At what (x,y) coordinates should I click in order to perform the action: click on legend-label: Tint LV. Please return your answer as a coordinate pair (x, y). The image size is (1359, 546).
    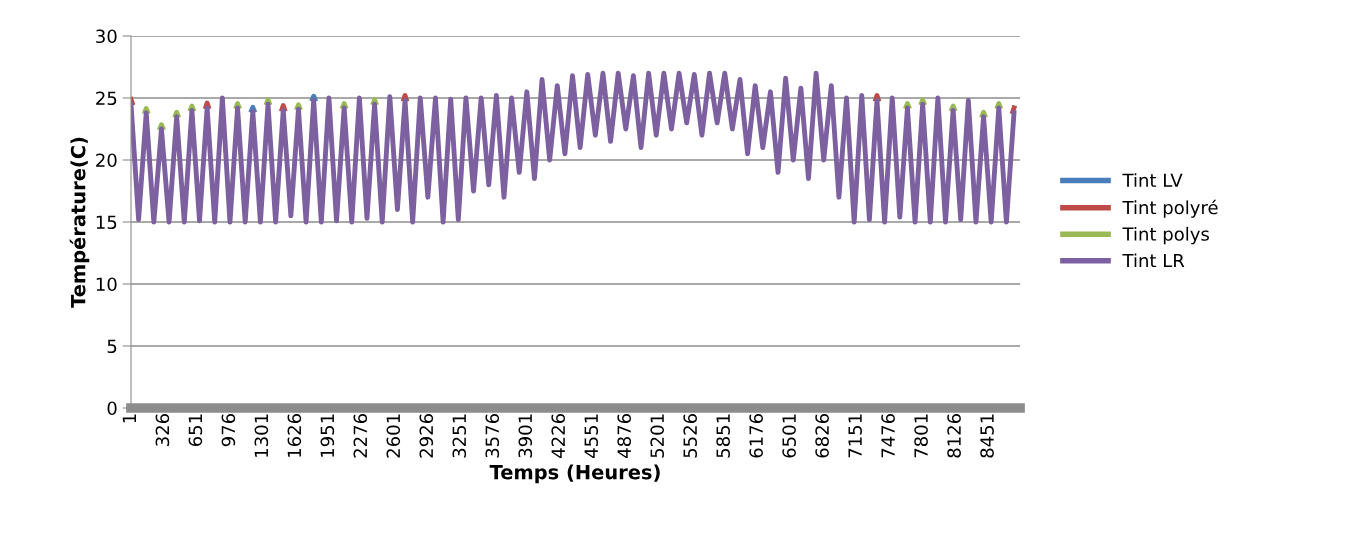
    Looking at the image, I should click on (1152, 180).